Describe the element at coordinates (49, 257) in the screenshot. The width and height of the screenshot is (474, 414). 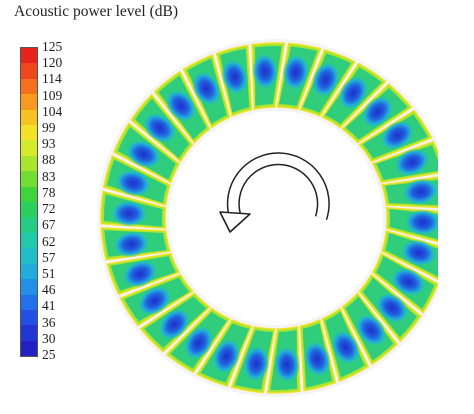
I see `colorbar-tick-label: 57` at that location.